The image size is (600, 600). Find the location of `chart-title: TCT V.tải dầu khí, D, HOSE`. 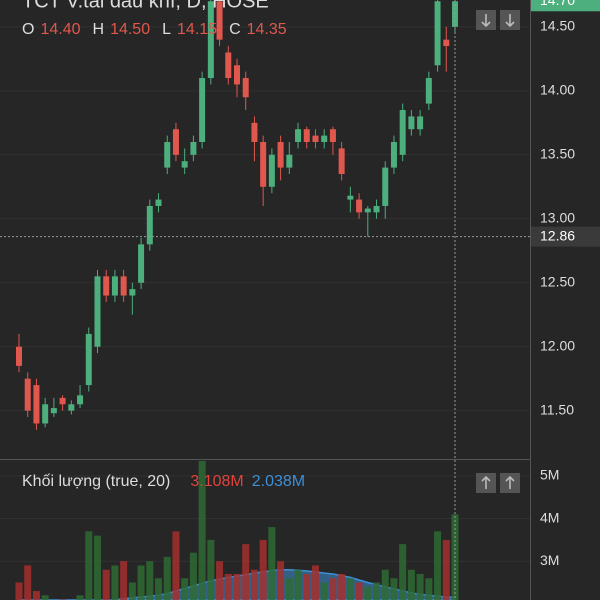

chart-title: TCT V.tải dầu khí, D, HOSE is located at coordinates (145, 6).